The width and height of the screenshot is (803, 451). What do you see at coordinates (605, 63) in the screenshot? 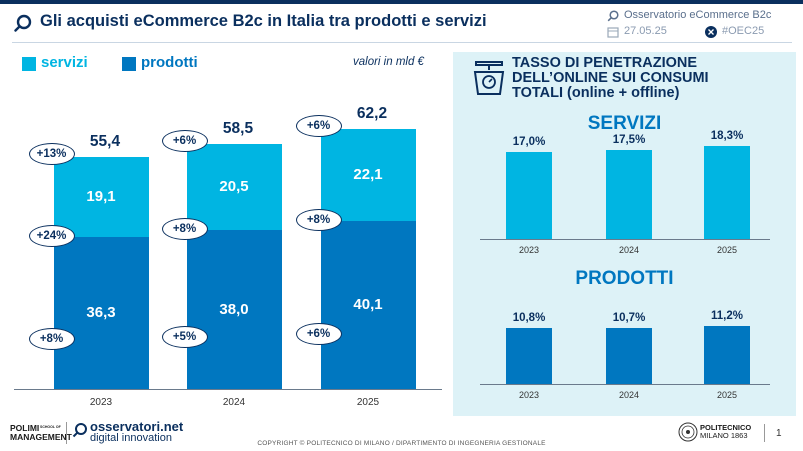
I see `panel-title-line1: TASSO DI PENETRAZIONE` at bounding box center [605, 63].